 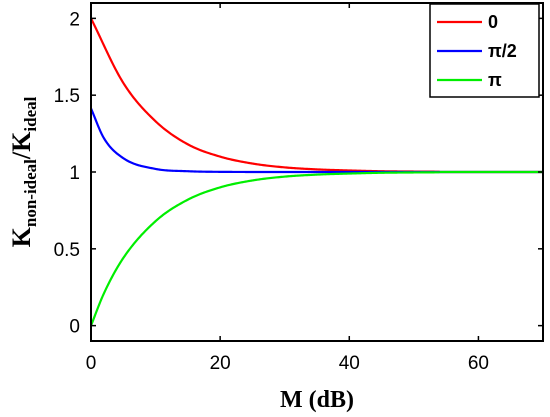 What do you see at coordinates (74, 173) in the screenshot?
I see `y-tick-label: 1` at bounding box center [74, 173].